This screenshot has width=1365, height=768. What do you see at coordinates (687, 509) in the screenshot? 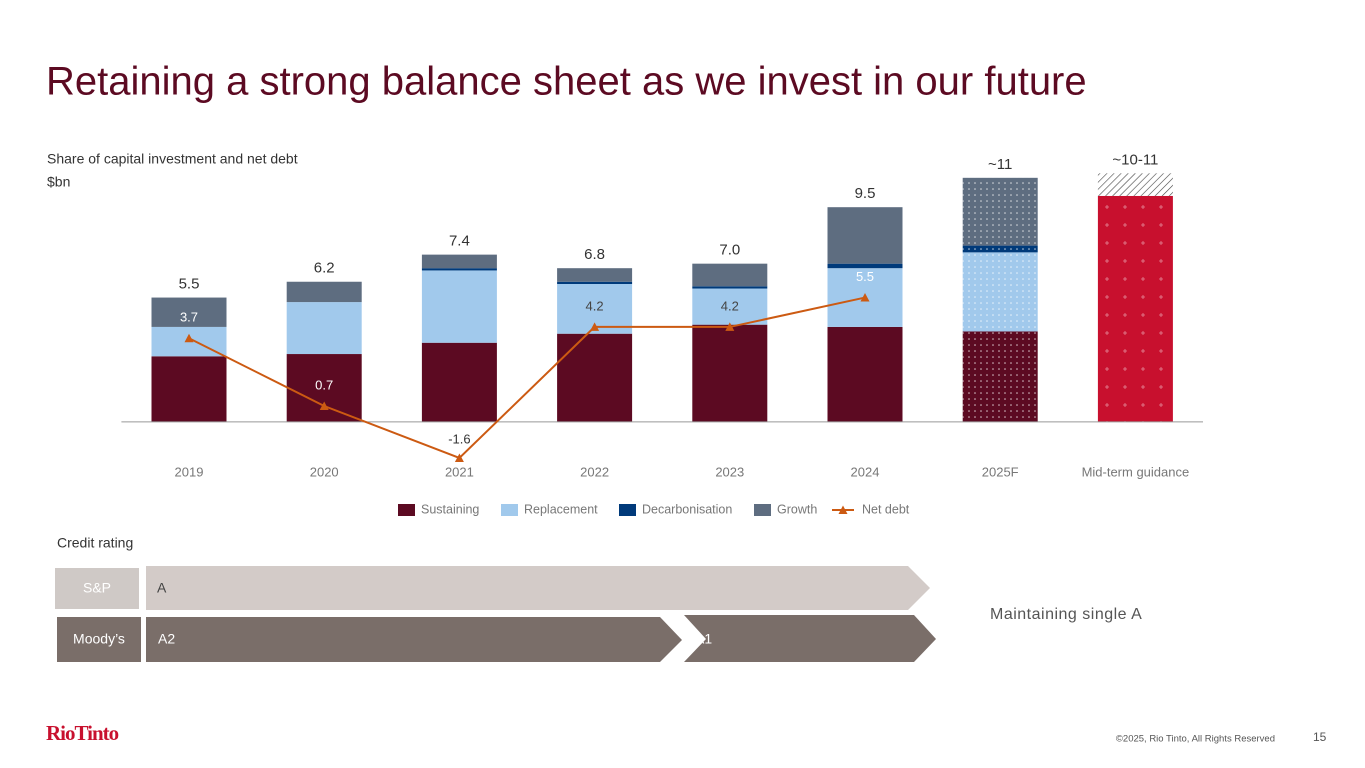
I see `legend-label: Decarbonisation` at bounding box center [687, 509].